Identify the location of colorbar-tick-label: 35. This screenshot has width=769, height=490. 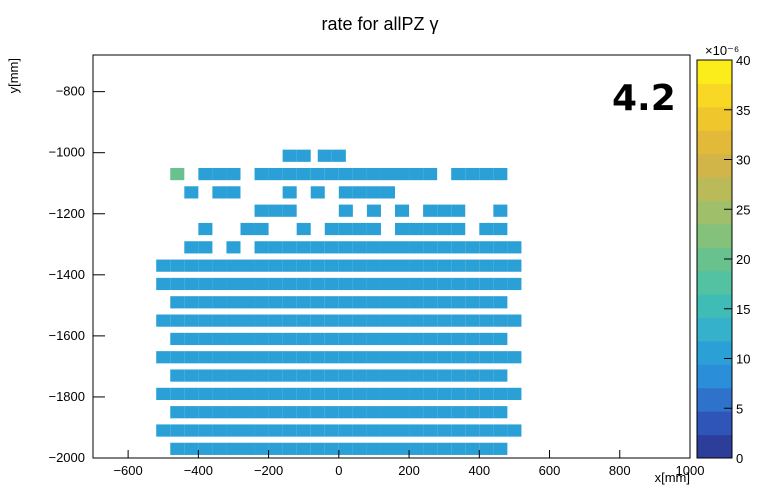
(743, 110).